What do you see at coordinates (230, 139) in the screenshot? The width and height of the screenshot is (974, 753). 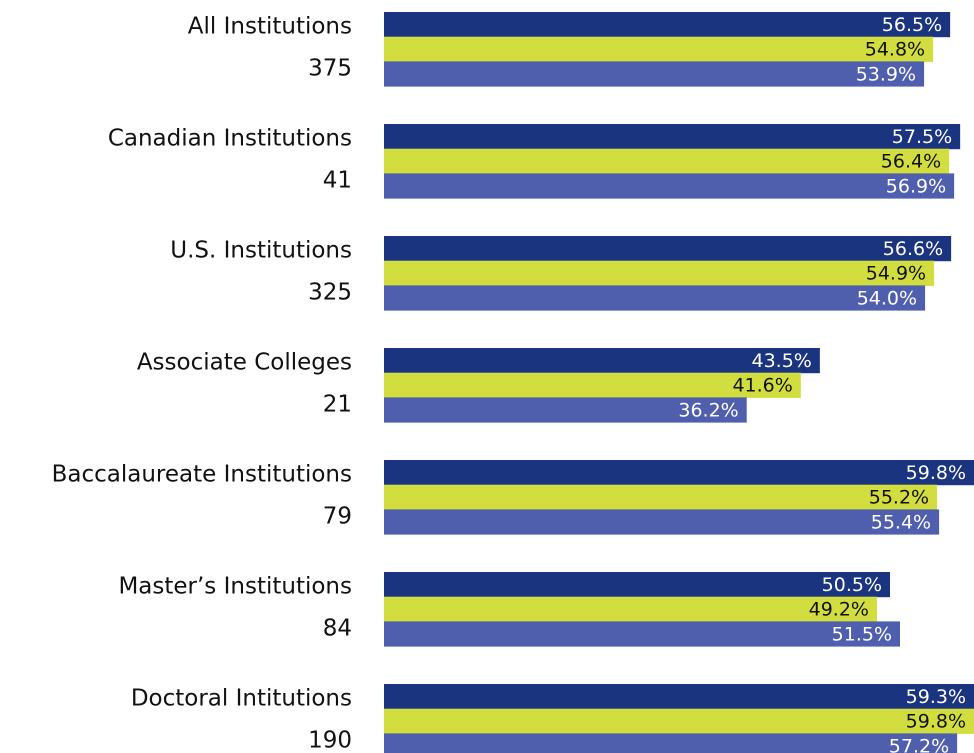 I see `category-label: Canadian Institutions` at bounding box center [230, 139].